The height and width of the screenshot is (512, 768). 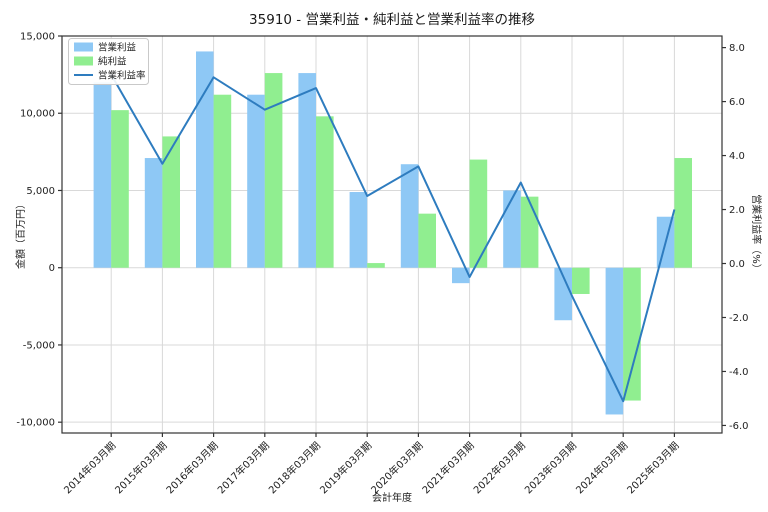 I want to click on x-tick-label: 2014年03月期, so click(x=89, y=467).